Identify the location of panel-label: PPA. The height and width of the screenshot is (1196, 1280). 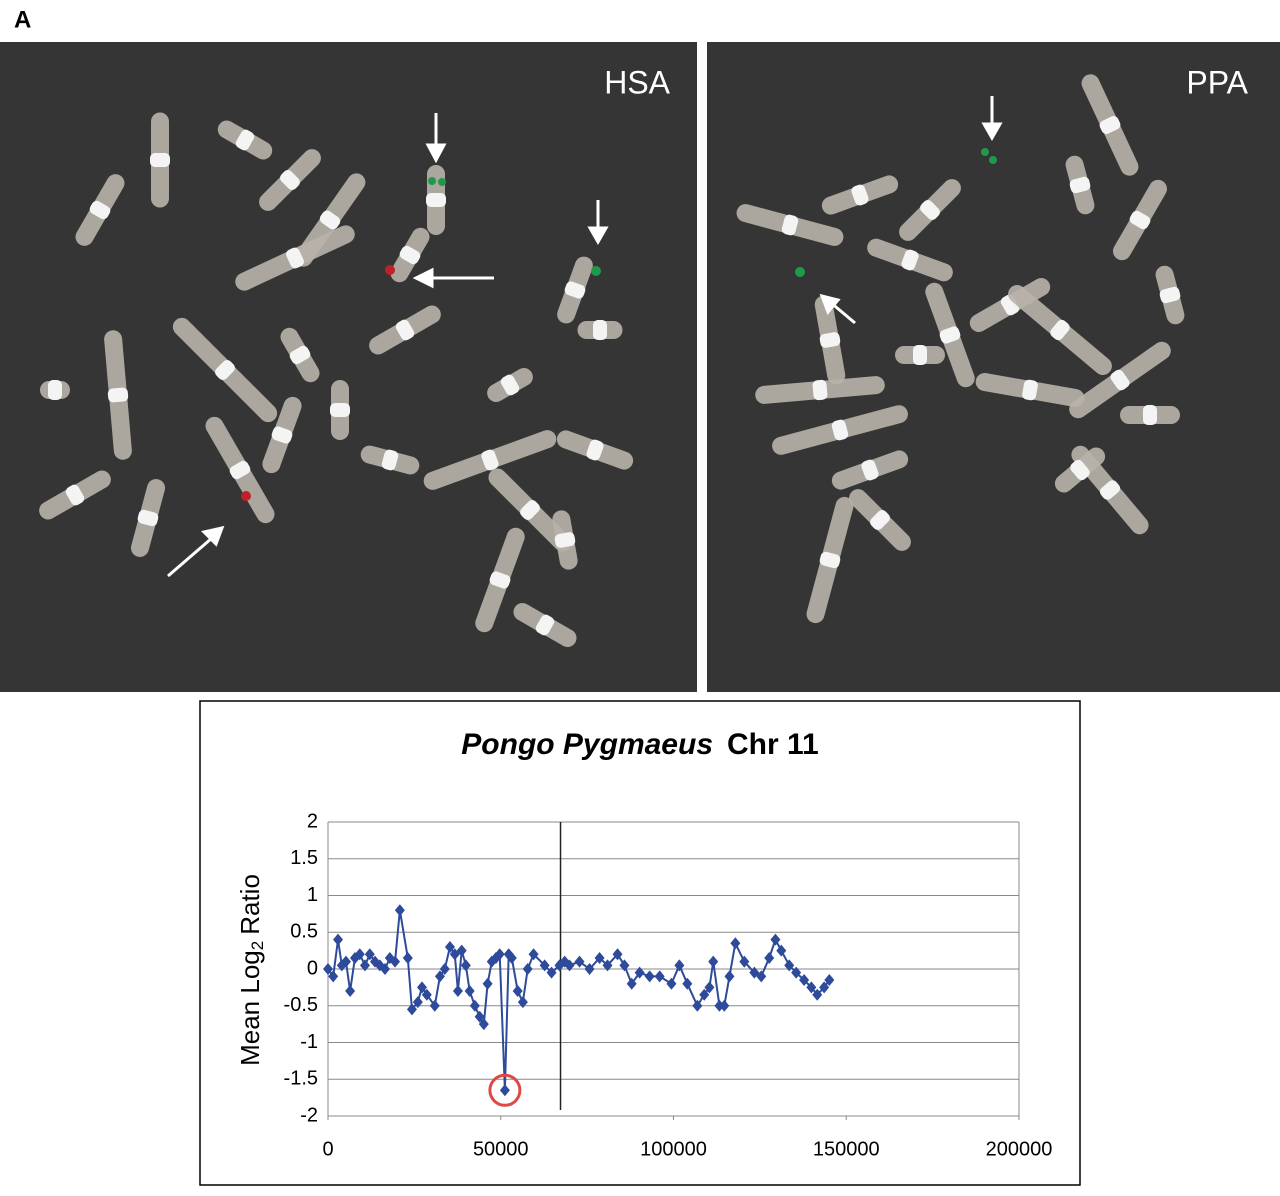
(1217, 82).